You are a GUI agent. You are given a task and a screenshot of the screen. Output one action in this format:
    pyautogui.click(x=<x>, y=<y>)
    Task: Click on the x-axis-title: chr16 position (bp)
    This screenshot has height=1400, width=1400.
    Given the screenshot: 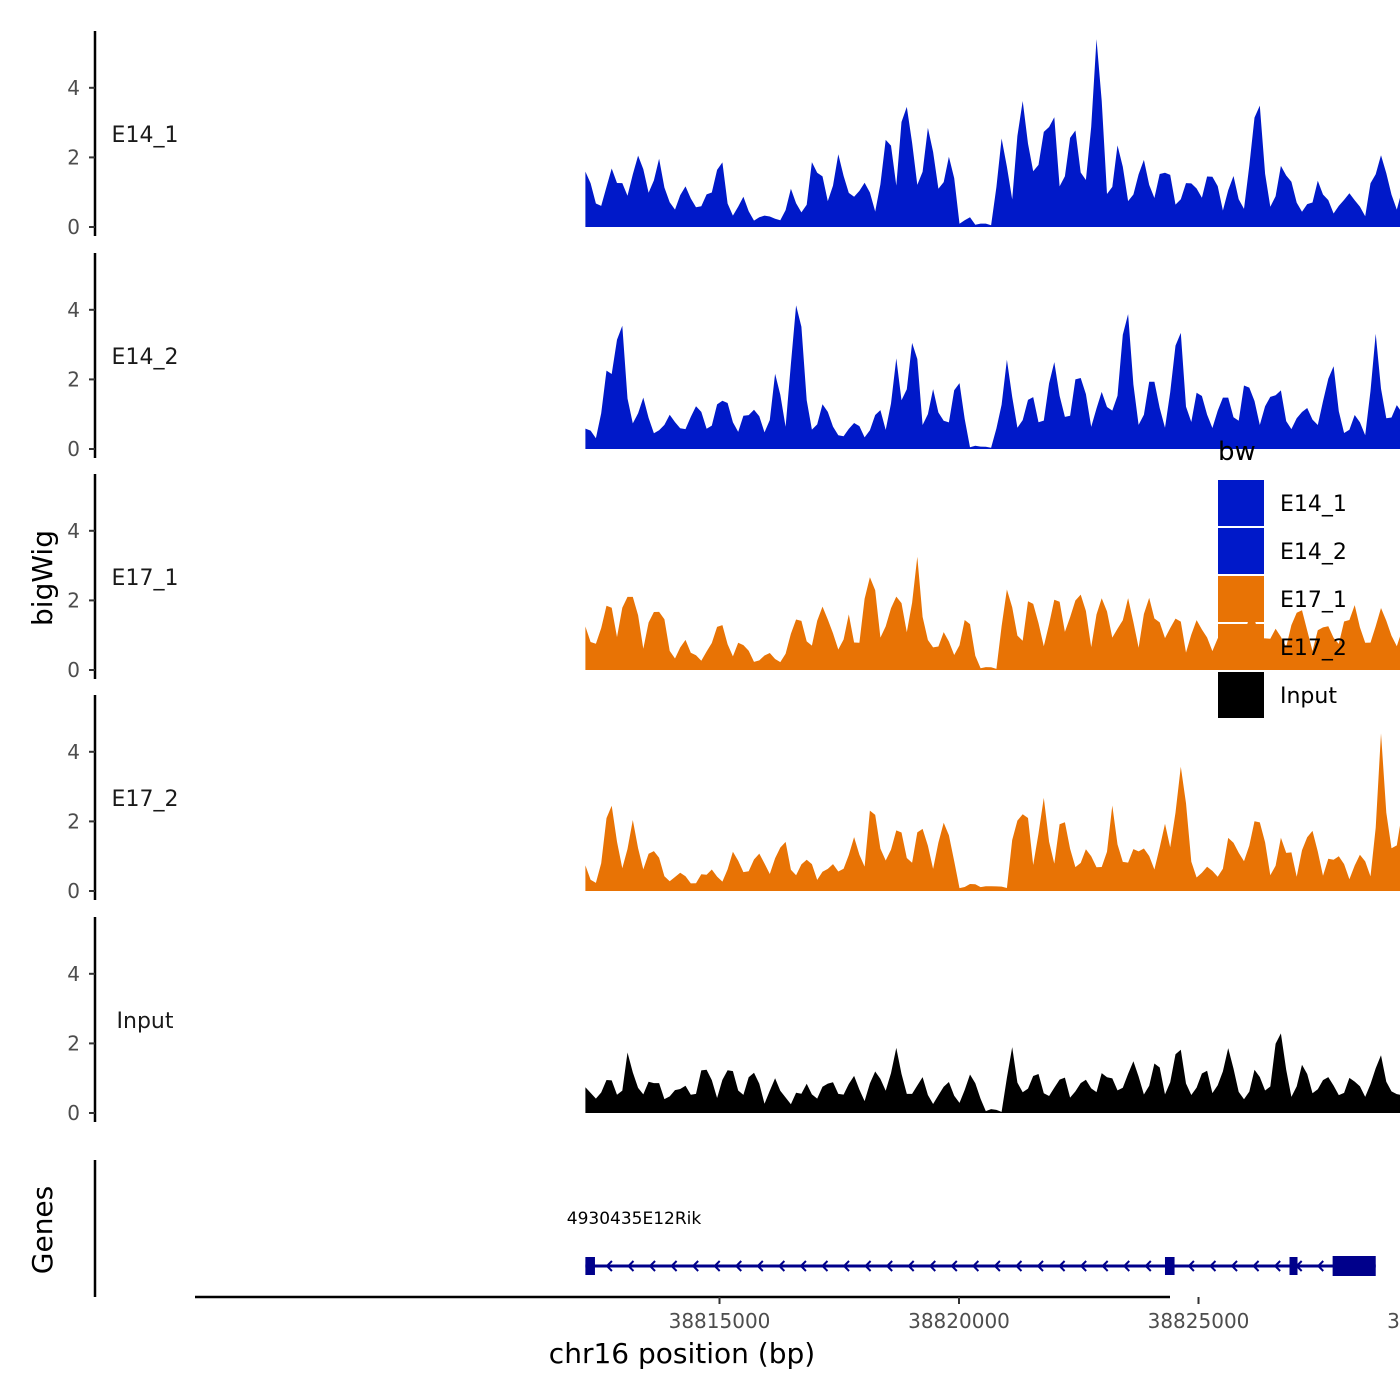 What is the action you would take?
    pyautogui.click(x=682, y=1353)
    